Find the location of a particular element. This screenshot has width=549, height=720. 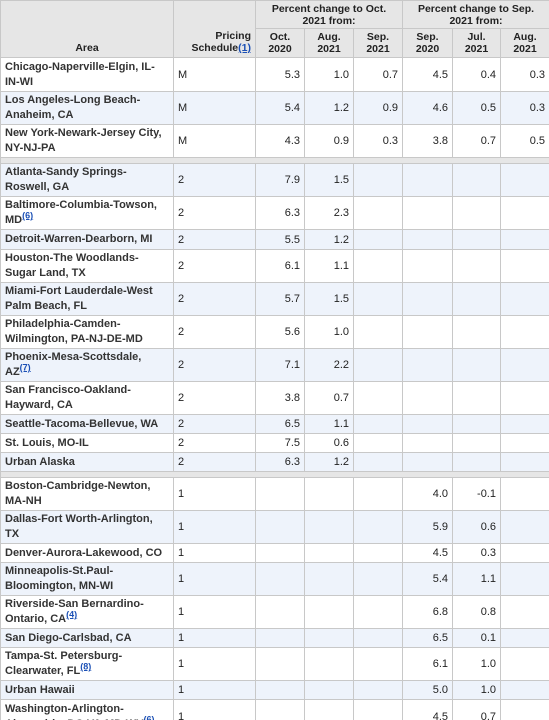

value-cell: 7.1 is located at coordinates (280, 365).